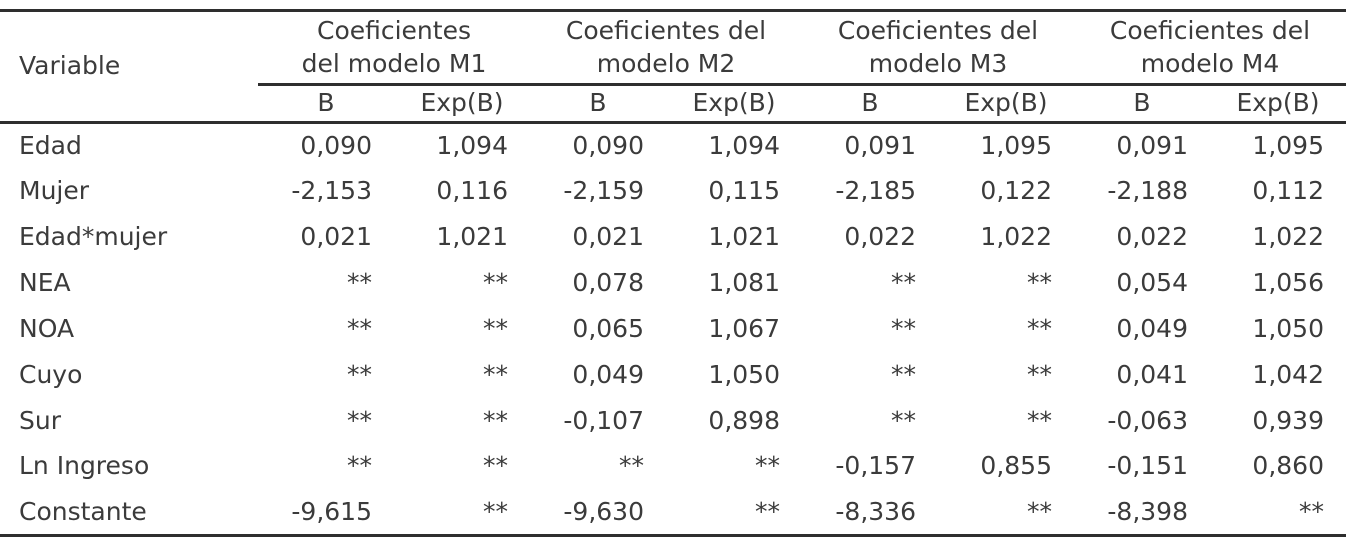  What do you see at coordinates (84, 466) in the screenshot?
I see `row-label-ln-ingreso: Ln Ingreso` at bounding box center [84, 466].